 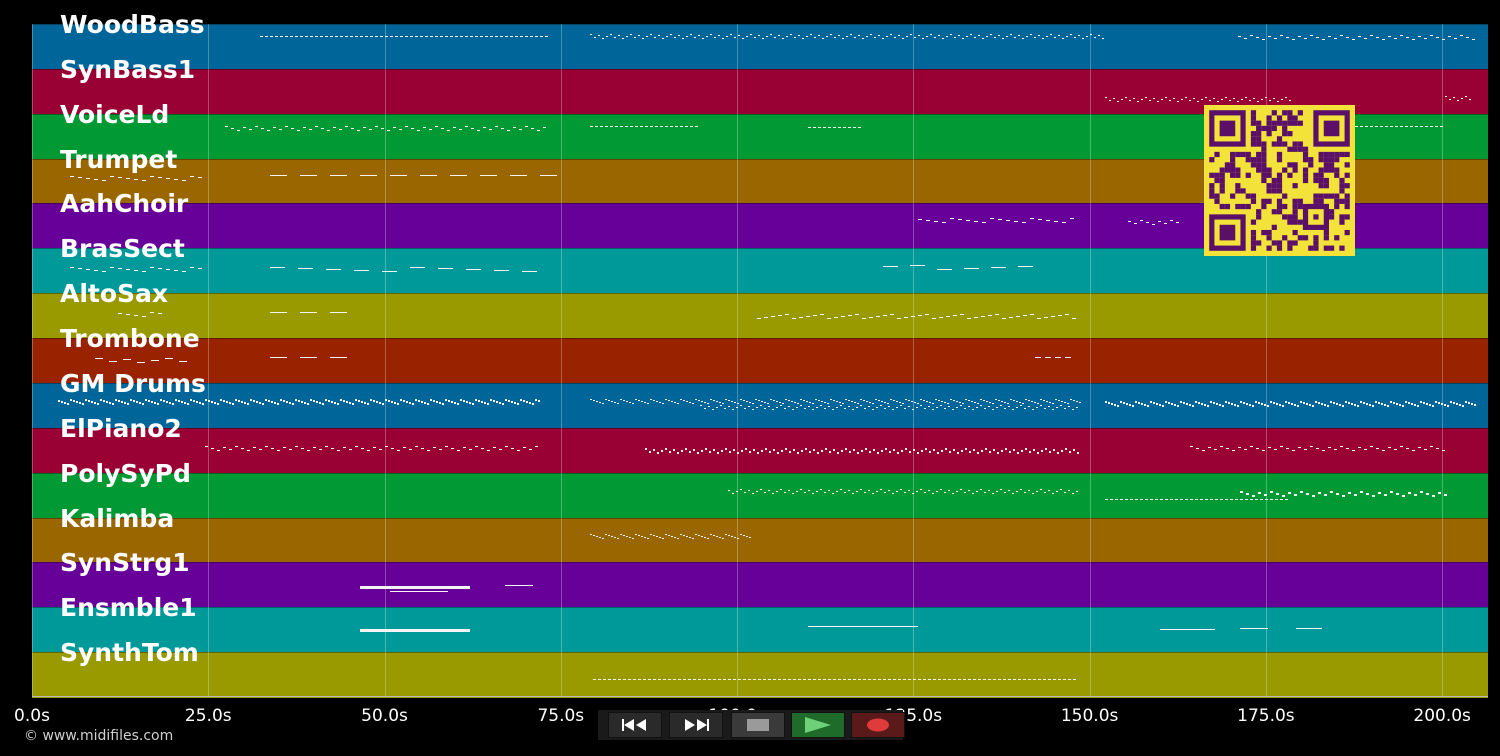 I want to click on record-button, so click(x=878, y=725).